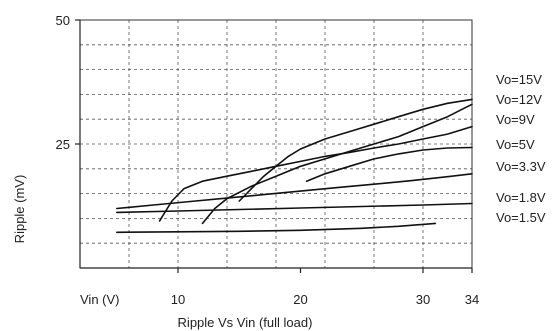 This screenshot has width=558, height=331. What do you see at coordinates (300, 299) in the screenshot?
I see `x-tick-label: 20` at bounding box center [300, 299].